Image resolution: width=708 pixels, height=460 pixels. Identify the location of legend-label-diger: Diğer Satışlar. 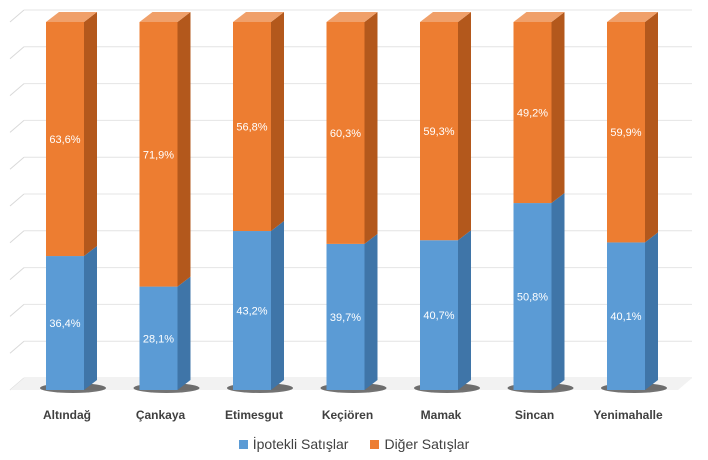
(427, 444).